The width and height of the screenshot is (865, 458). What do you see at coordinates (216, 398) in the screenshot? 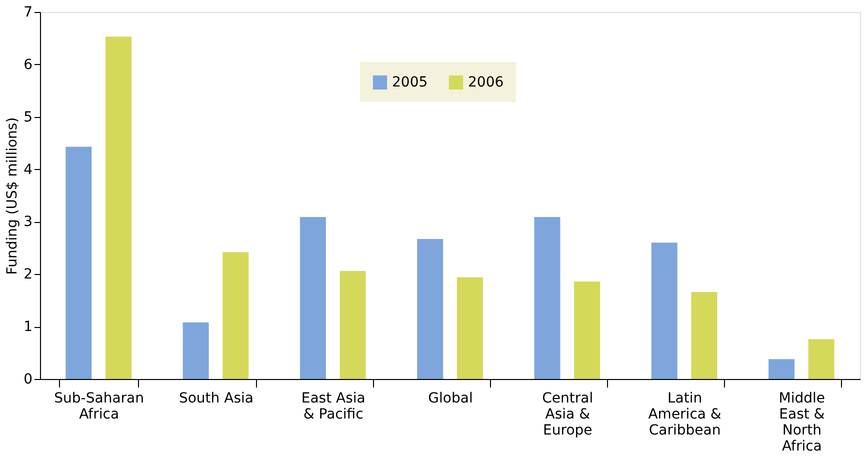
I see `x-tick-label: South Asia` at bounding box center [216, 398].